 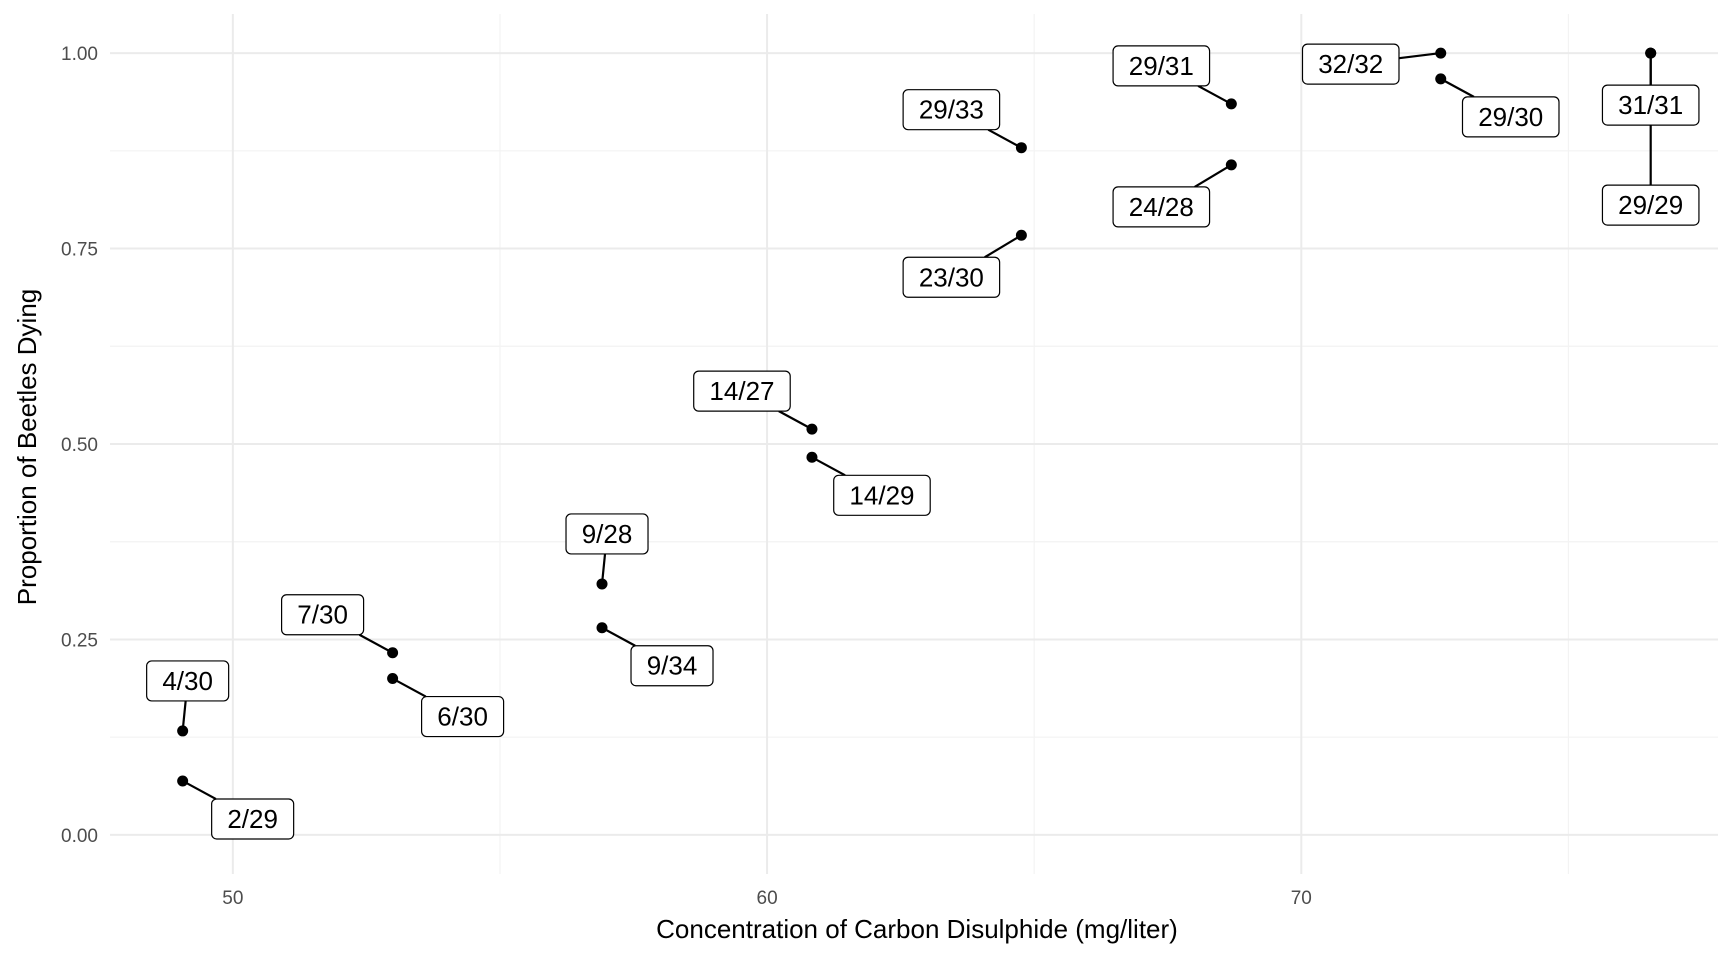 I want to click on data-label: 6/30, so click(x=463, y=716).